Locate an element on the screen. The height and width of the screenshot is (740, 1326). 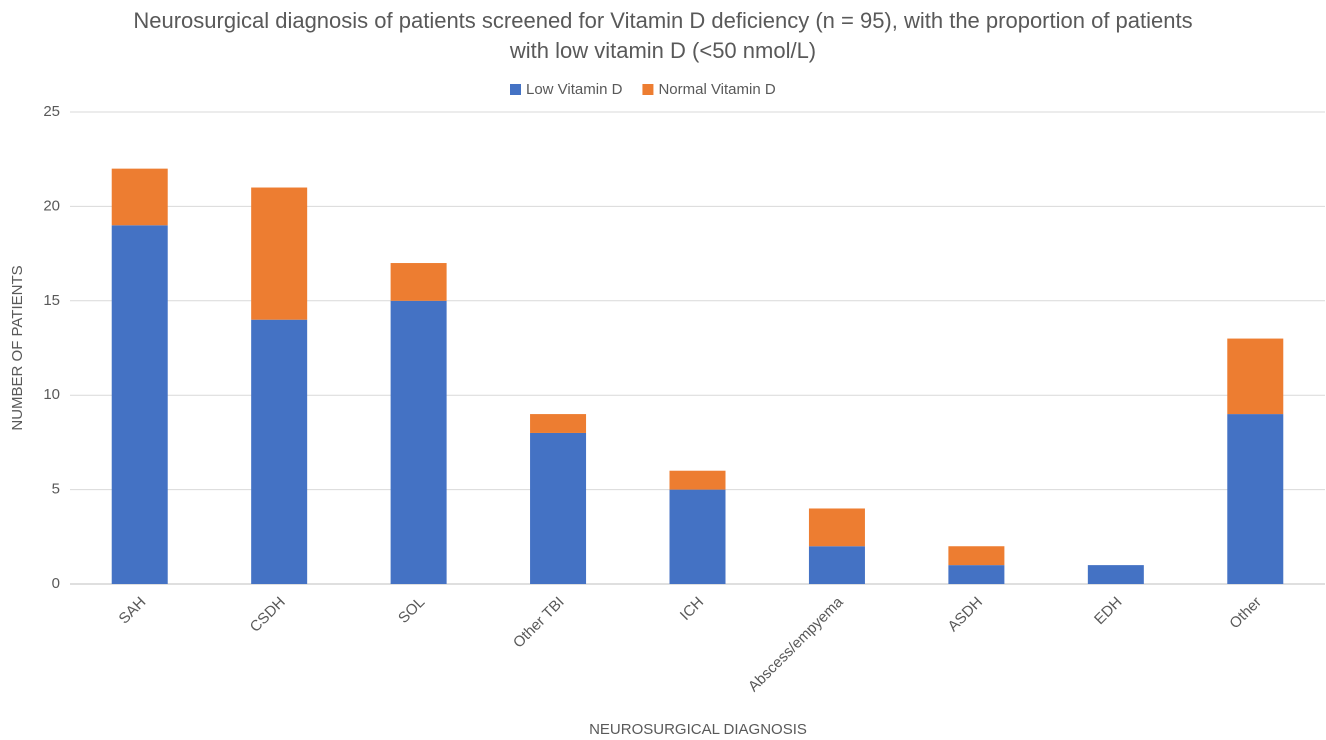
y-tick-label: 25 is located at coordinates (51, 111).